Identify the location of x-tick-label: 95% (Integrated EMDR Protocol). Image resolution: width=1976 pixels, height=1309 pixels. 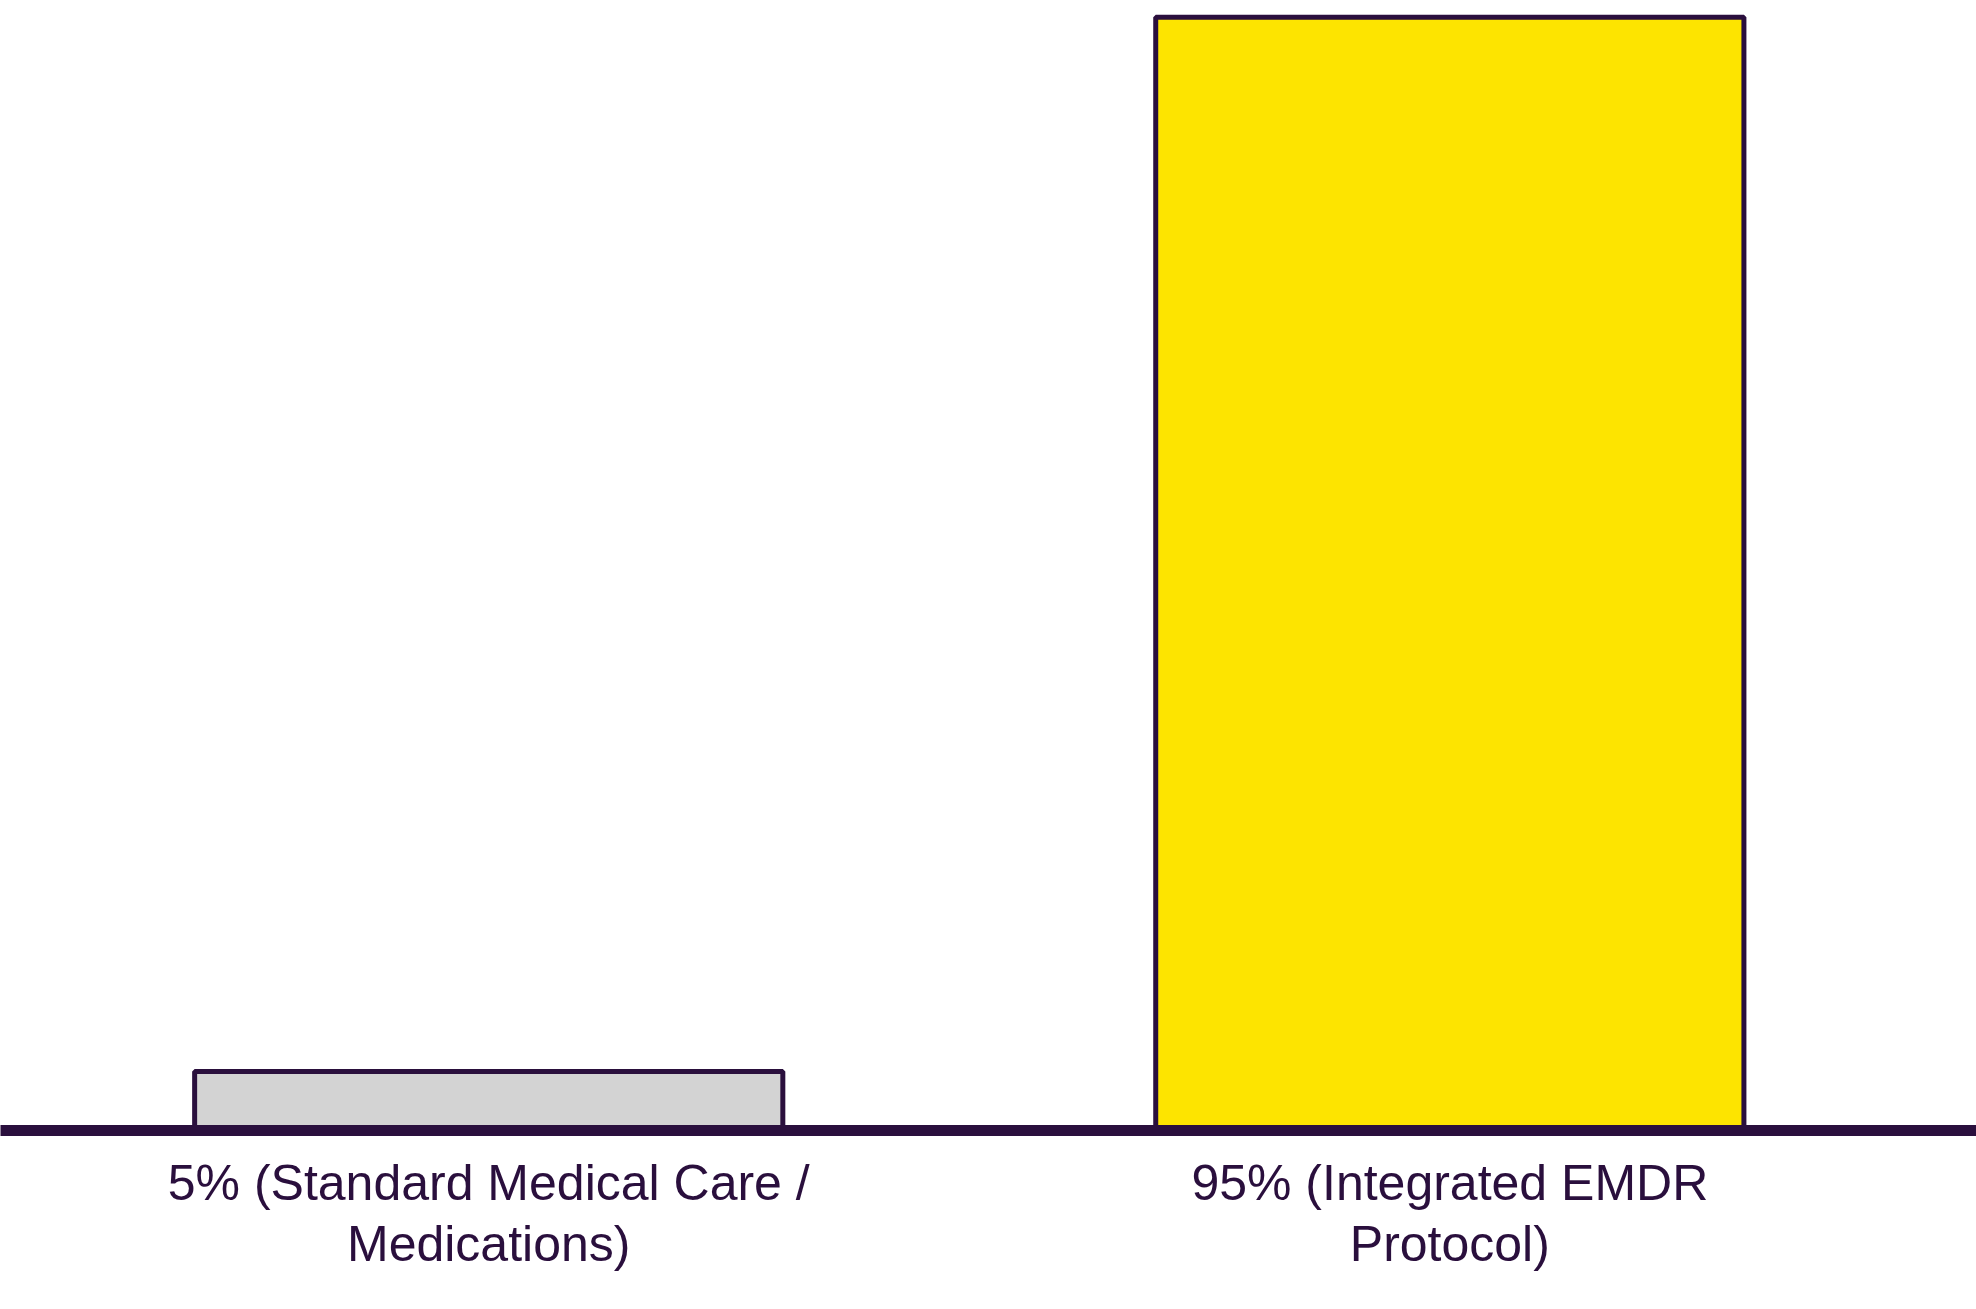
(1450, 1213).